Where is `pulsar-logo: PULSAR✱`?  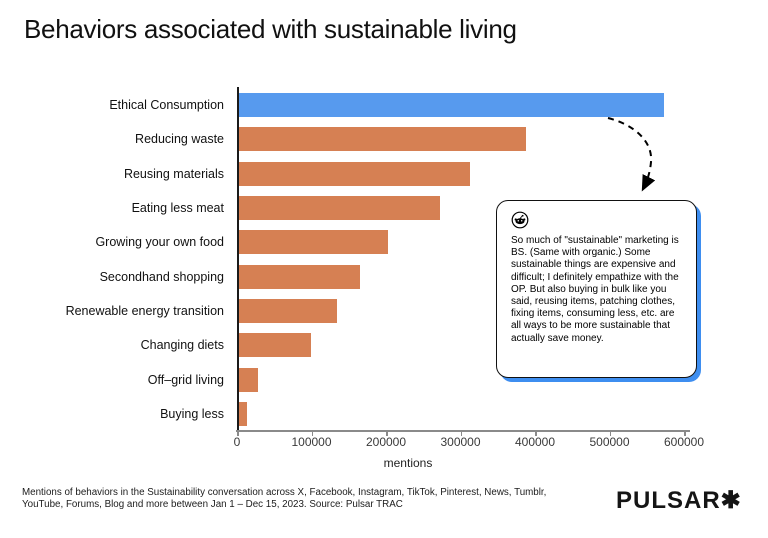
pulsar-logo: PULSAR✱ is located at coordinates (679, 500).